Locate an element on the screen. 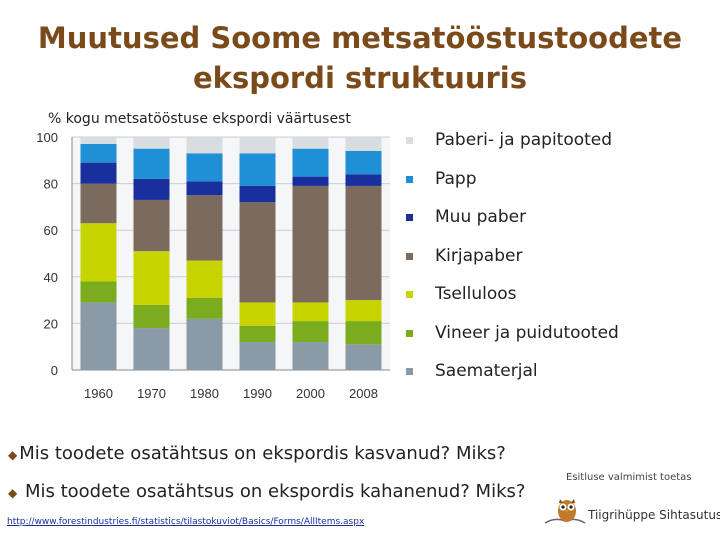 The width and height of the screenshot is (720, 540). chart-subtitle: % kogu metsatööstuse ekspordi väärtusest is located at coordinates (199, 119).